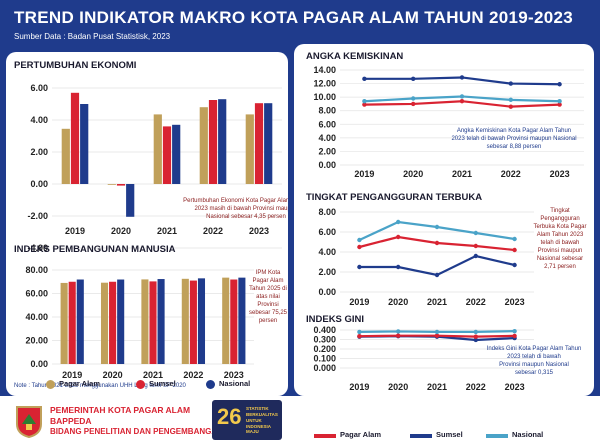  Describe the element at coordinates (268, 313) in the screenshot. I see `chart-note: sebesar 75,25` at that location.